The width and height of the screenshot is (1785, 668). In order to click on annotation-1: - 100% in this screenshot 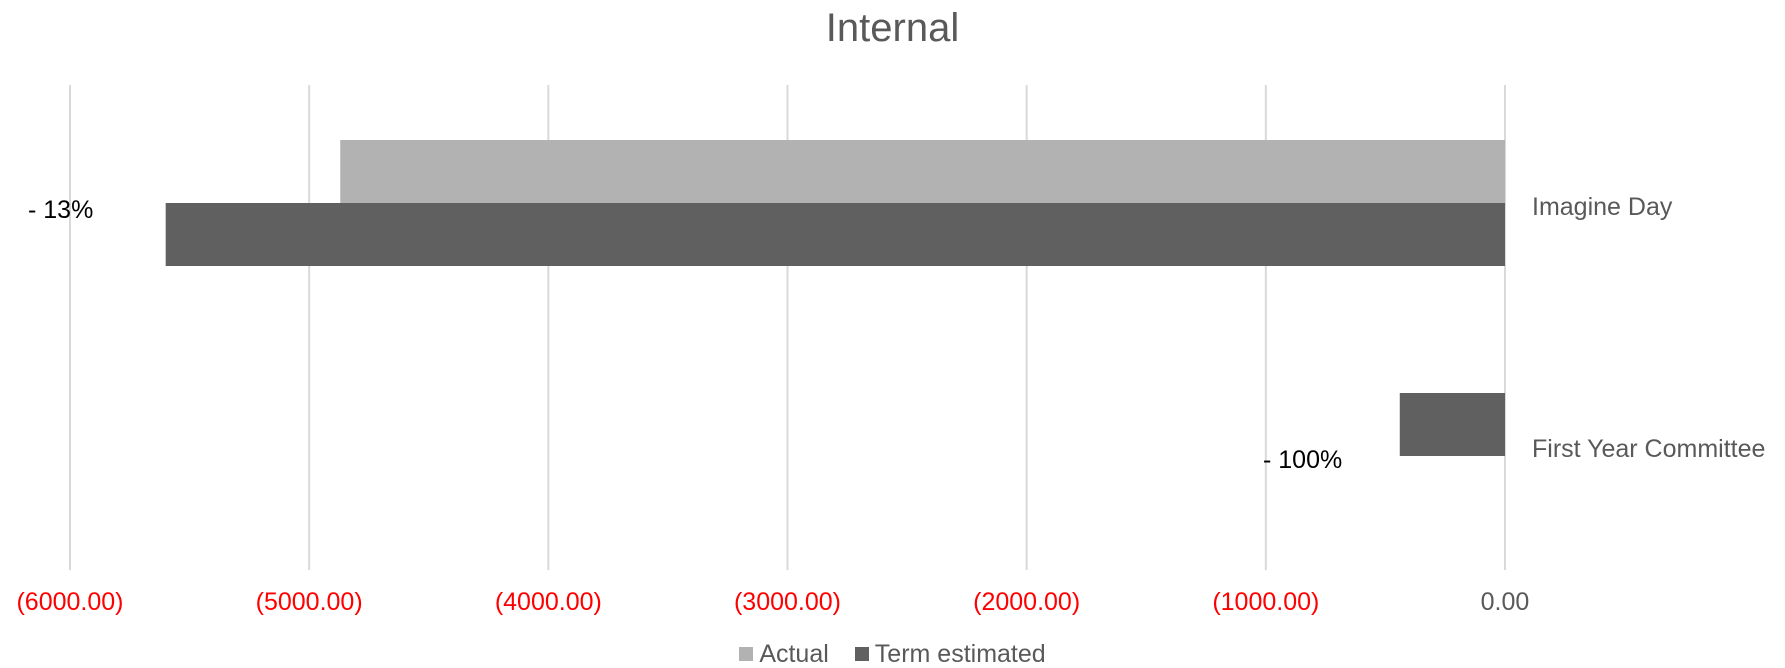, I will do `click(1302, 460)`.